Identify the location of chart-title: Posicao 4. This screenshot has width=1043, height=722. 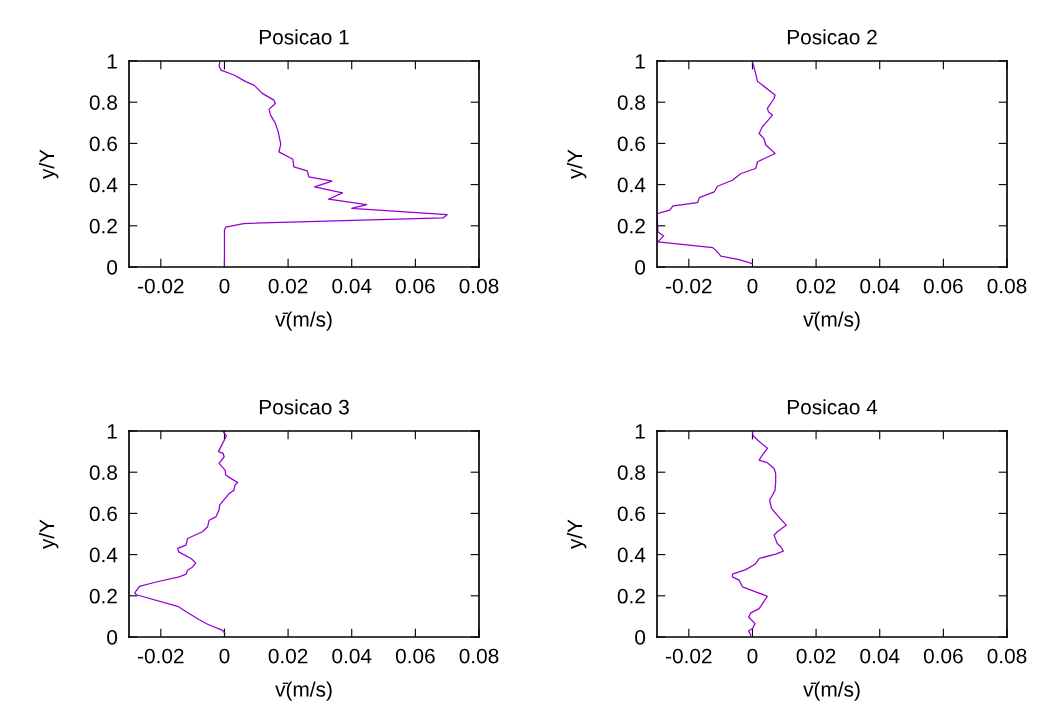
(832, 407).